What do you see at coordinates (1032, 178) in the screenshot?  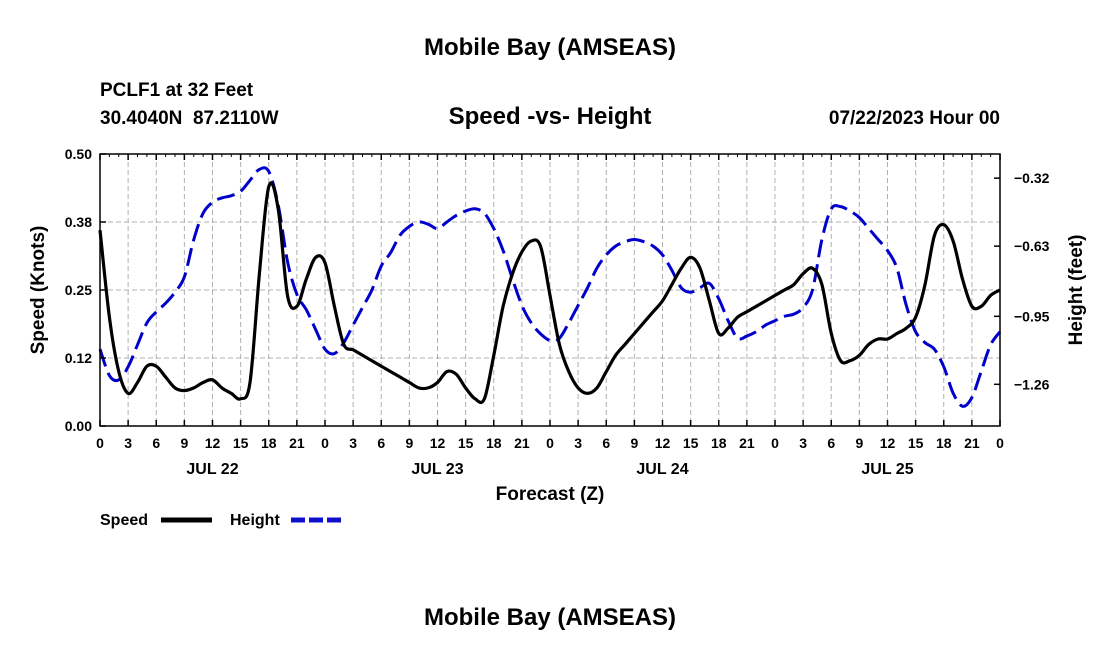 I see `y2-tick-label: −0.32` at bounding box center [1032, 178].